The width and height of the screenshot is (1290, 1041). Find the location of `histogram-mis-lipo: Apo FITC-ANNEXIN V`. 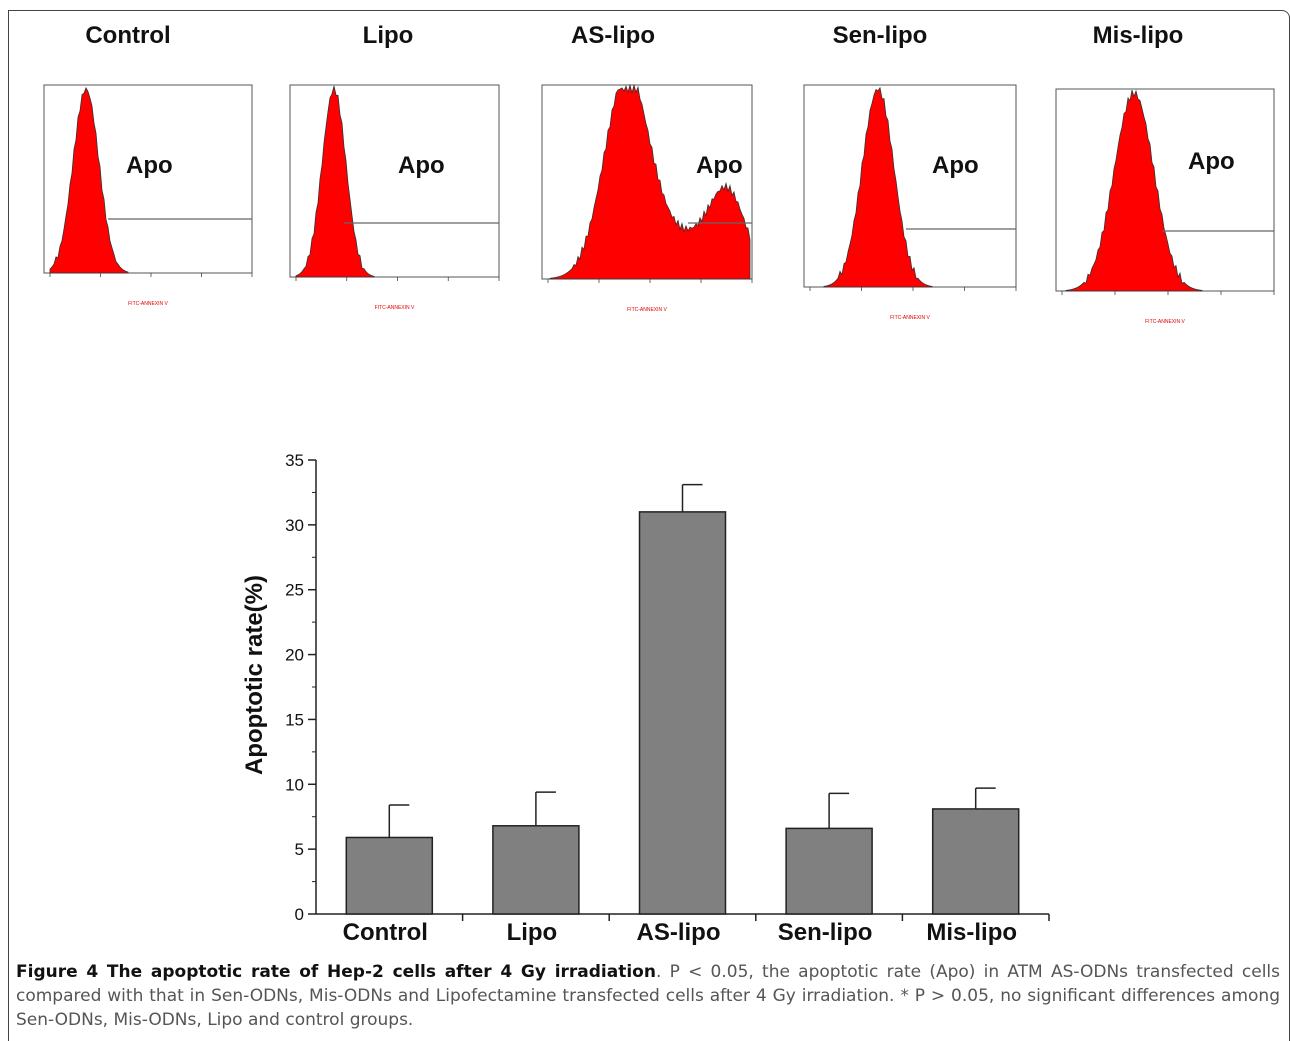

histogram-mis-lipo: Apo FITC-ANNEXIN V is located at coordinates (1165, 206).